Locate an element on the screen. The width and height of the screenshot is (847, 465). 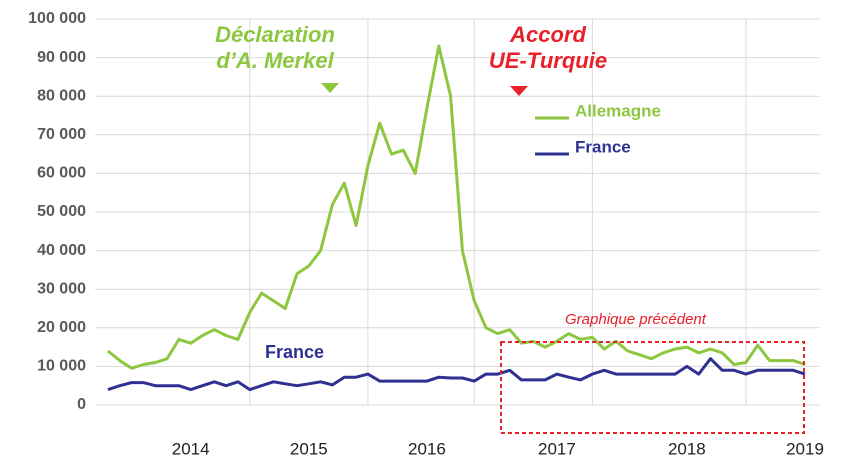
annotation: France is located at coordinates (294, 352).